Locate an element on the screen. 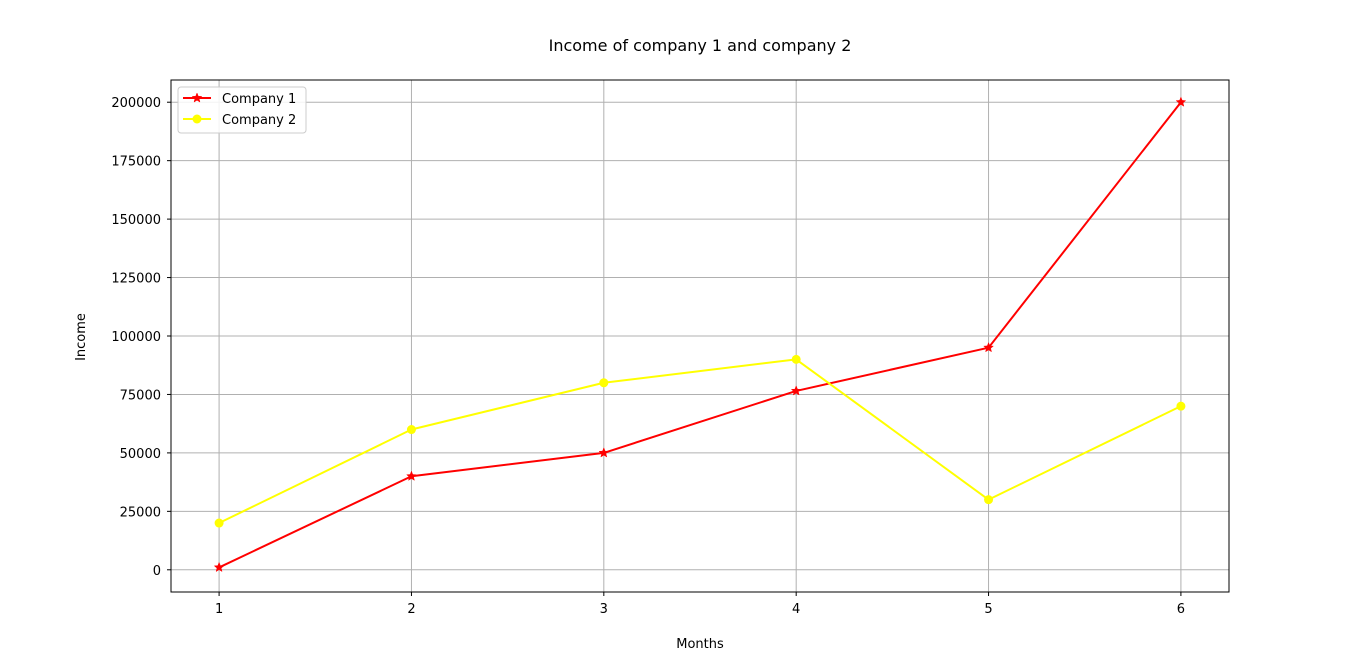 The height and width of the screenshot is (665, 1366). y-tick-label: 50000 is located at coordinates (140, 454).